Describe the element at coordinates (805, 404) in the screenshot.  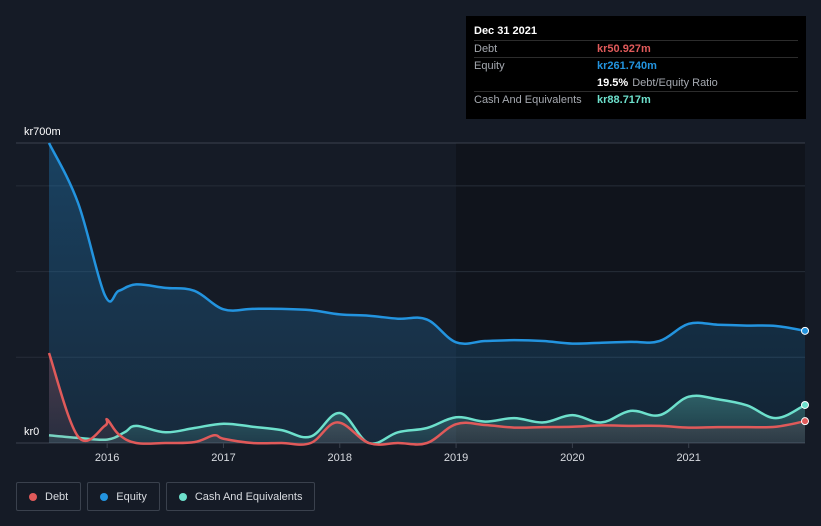
I see `cash-end-point` at that location.